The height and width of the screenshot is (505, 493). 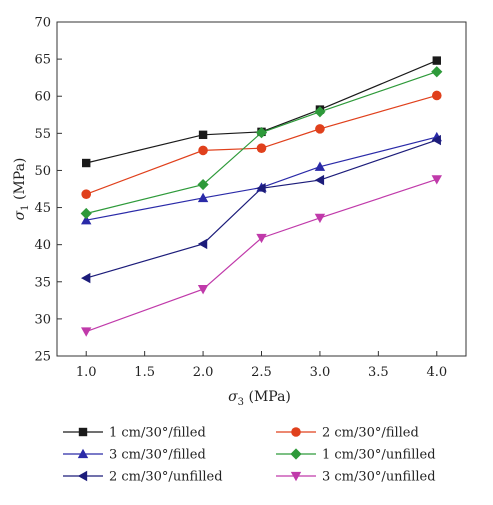 I want to click on y-tick-label: 70, so click(x=42, y=23).